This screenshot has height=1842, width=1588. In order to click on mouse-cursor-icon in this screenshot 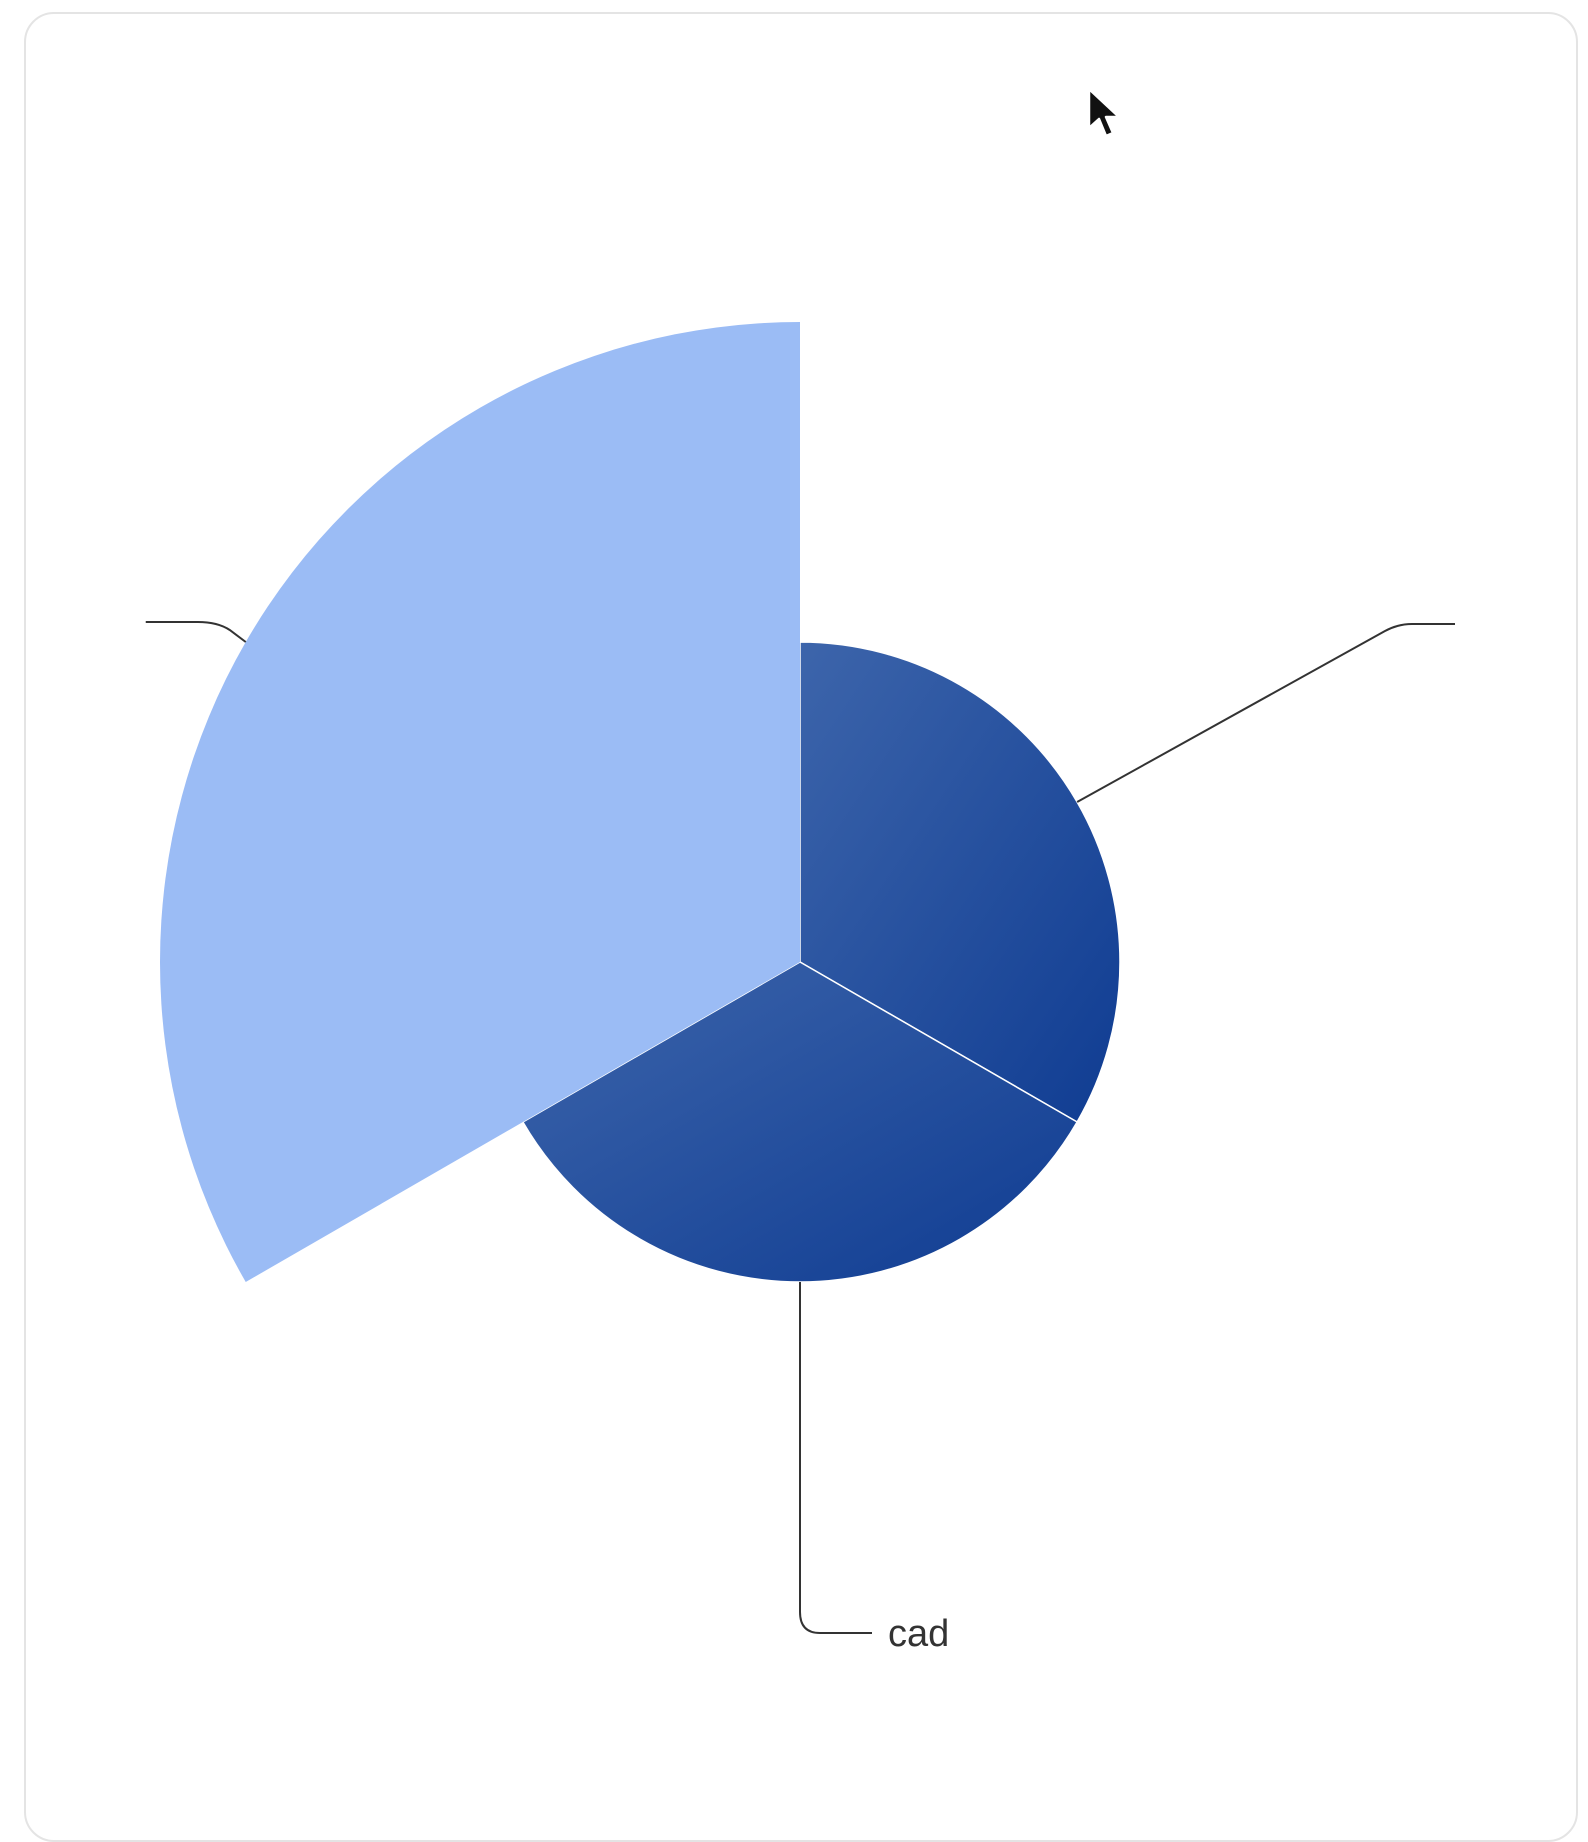, I will do `click(1104, 112)`.